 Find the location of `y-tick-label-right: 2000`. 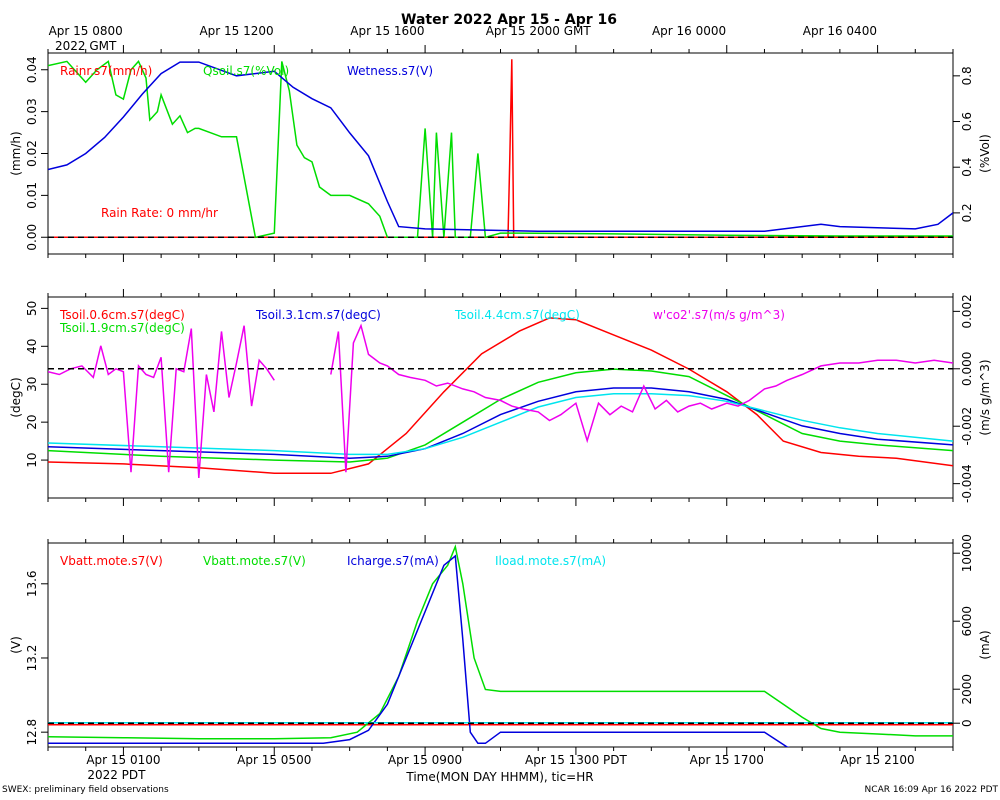

y-tick-label-right: 2000 is located at coordinates (967, 689).